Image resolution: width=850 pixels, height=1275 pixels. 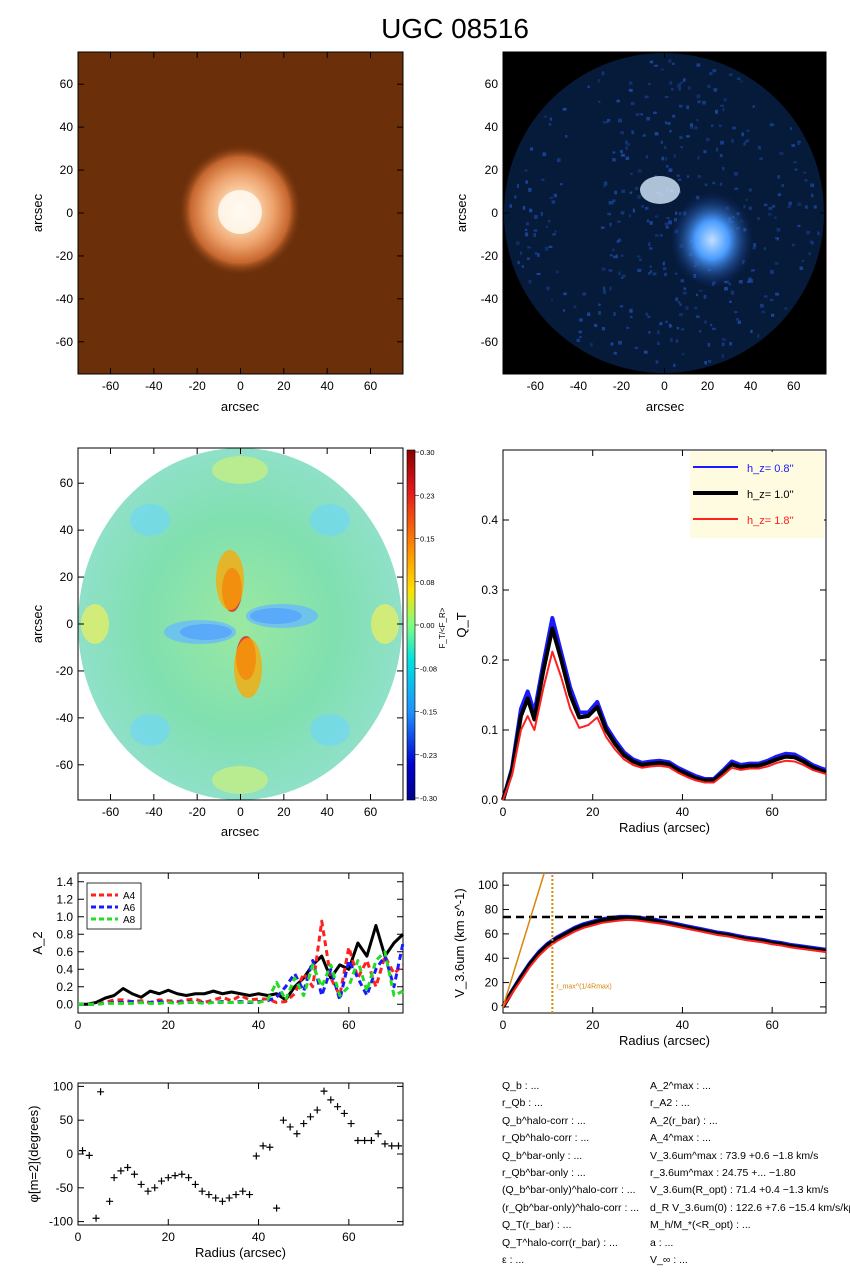 What do you see at coordinates (494, 213) in the screenshot?
I see `y-tick-label: 0` at bounding box center [494, 213].